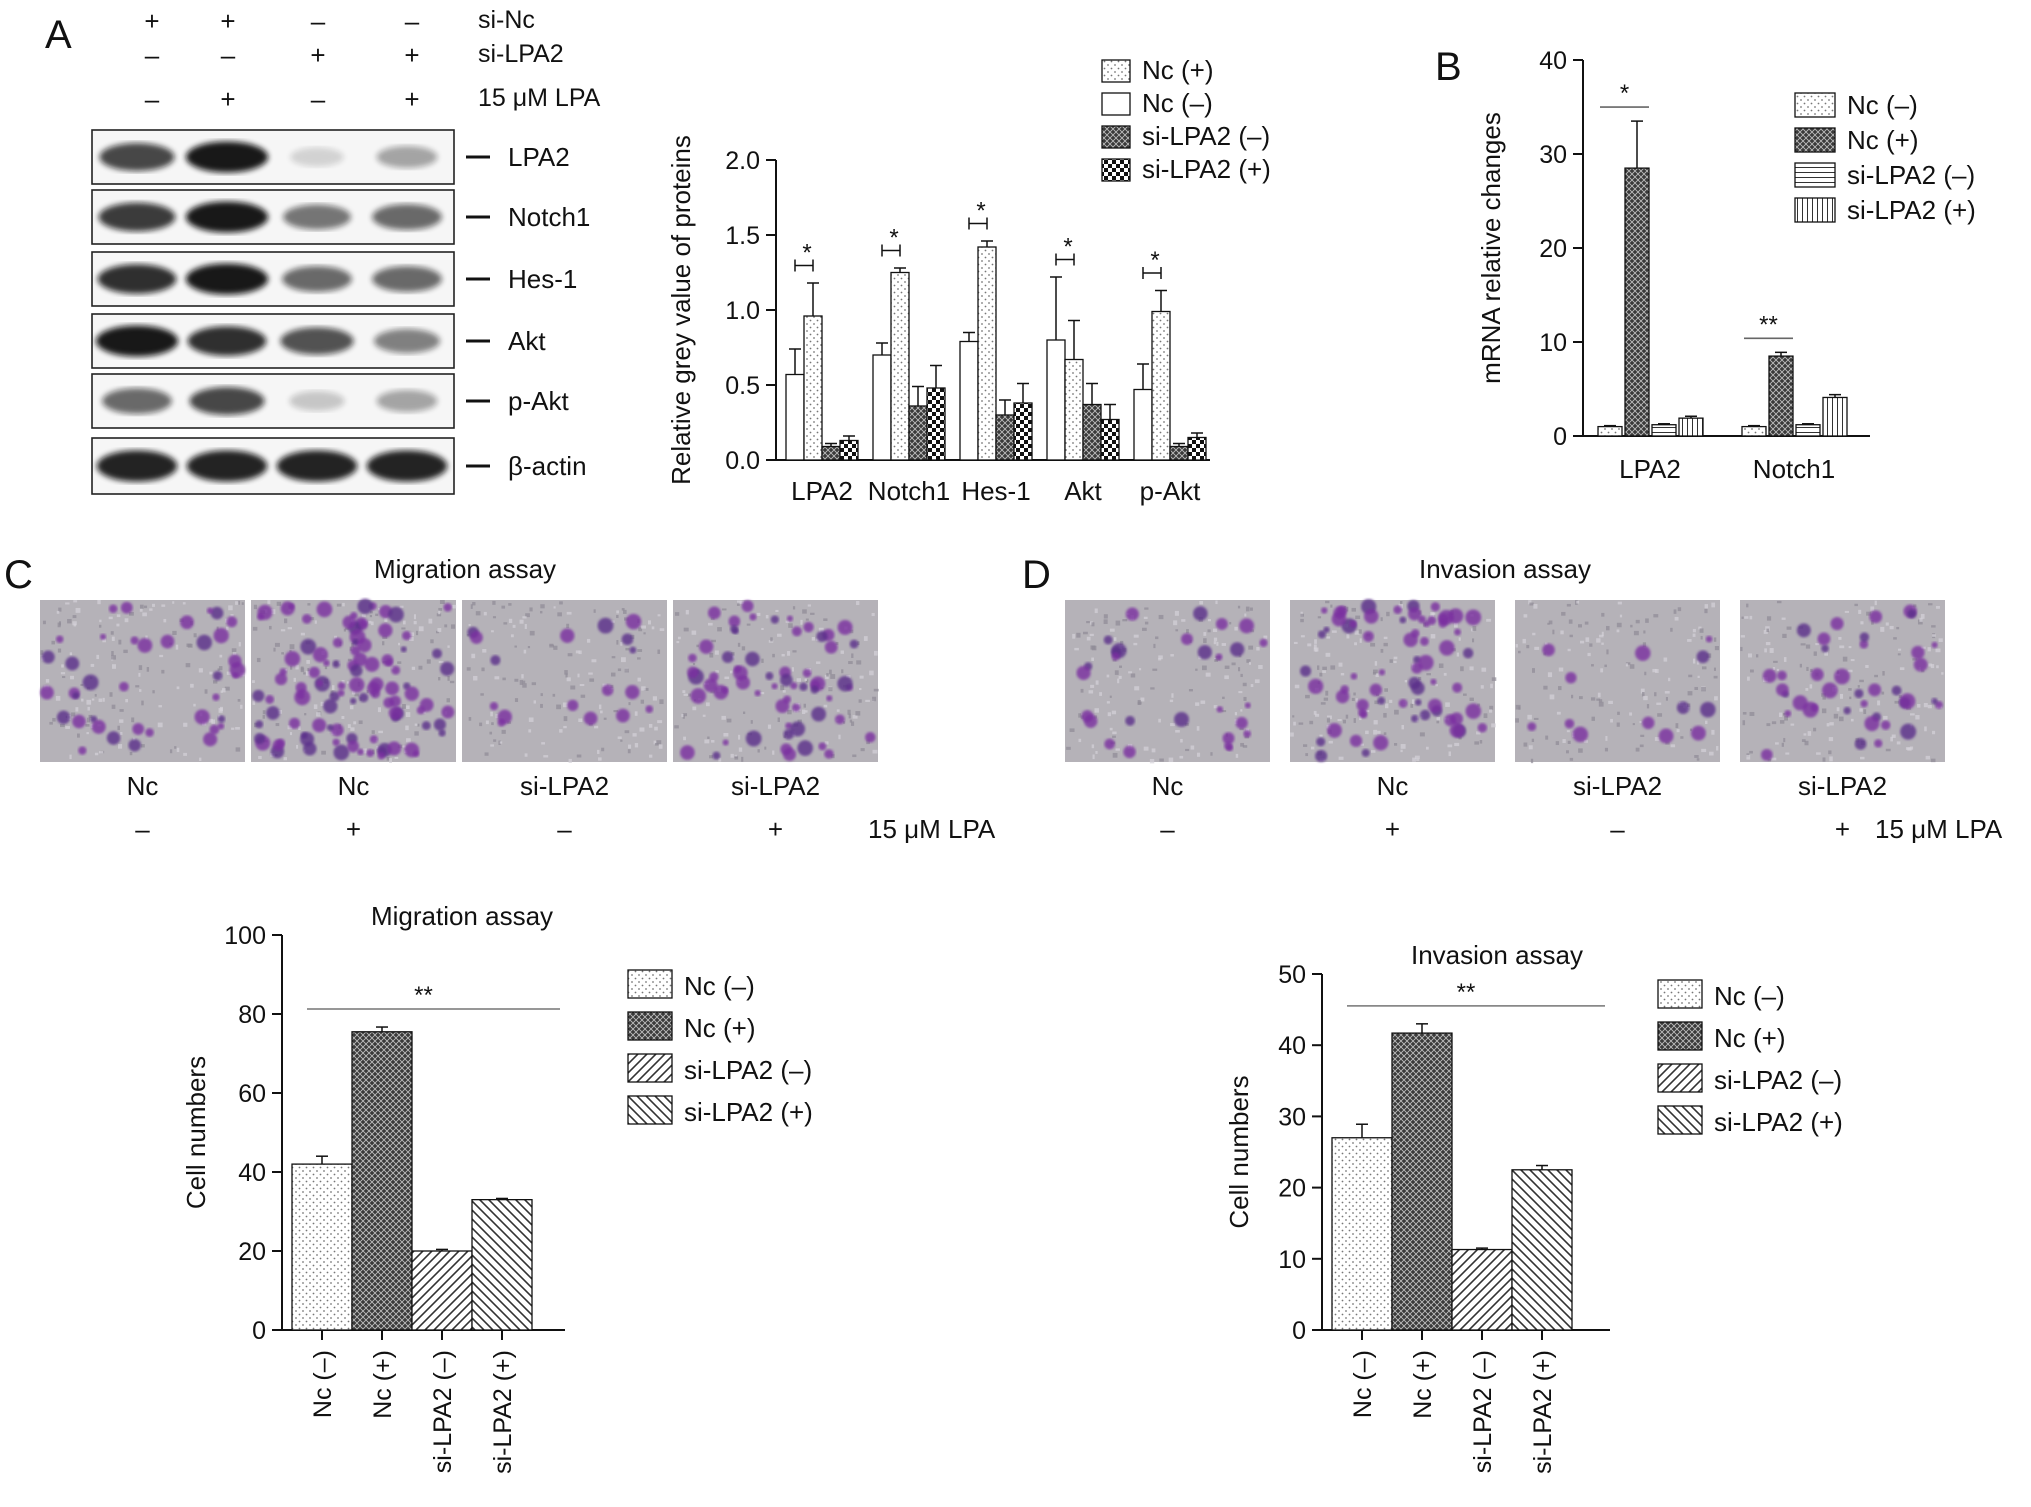 Image resolution: width=2031 pixels, height=1507 pixels. What do you see at coordinates (317, 55) in the screenshot?
I see `blot-condition-sign: +` at bounding box center [317, 55].